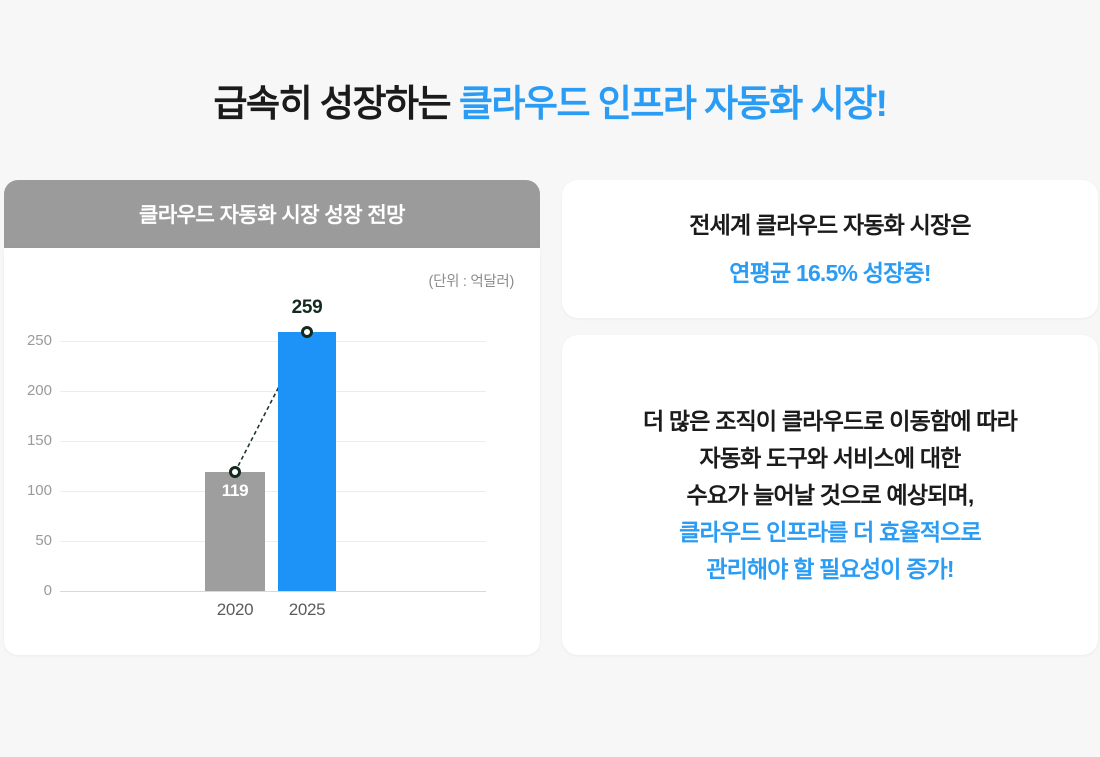  What do you see at coordinates (39, 390) in the screenshot?
I see `y-tick-label-200: 200` at bounding box center [39, 390].